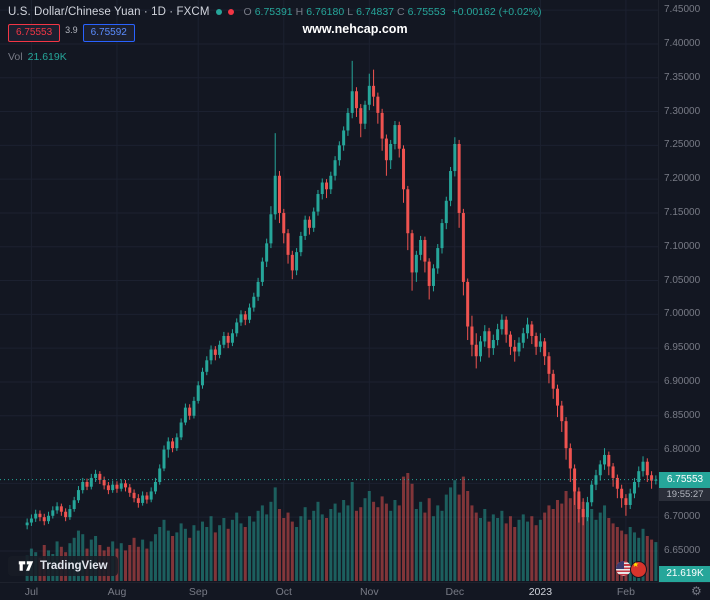  Describe the element at coordinates (230, 12) in the screenshot. I see `market-status-dot-red` at that location.